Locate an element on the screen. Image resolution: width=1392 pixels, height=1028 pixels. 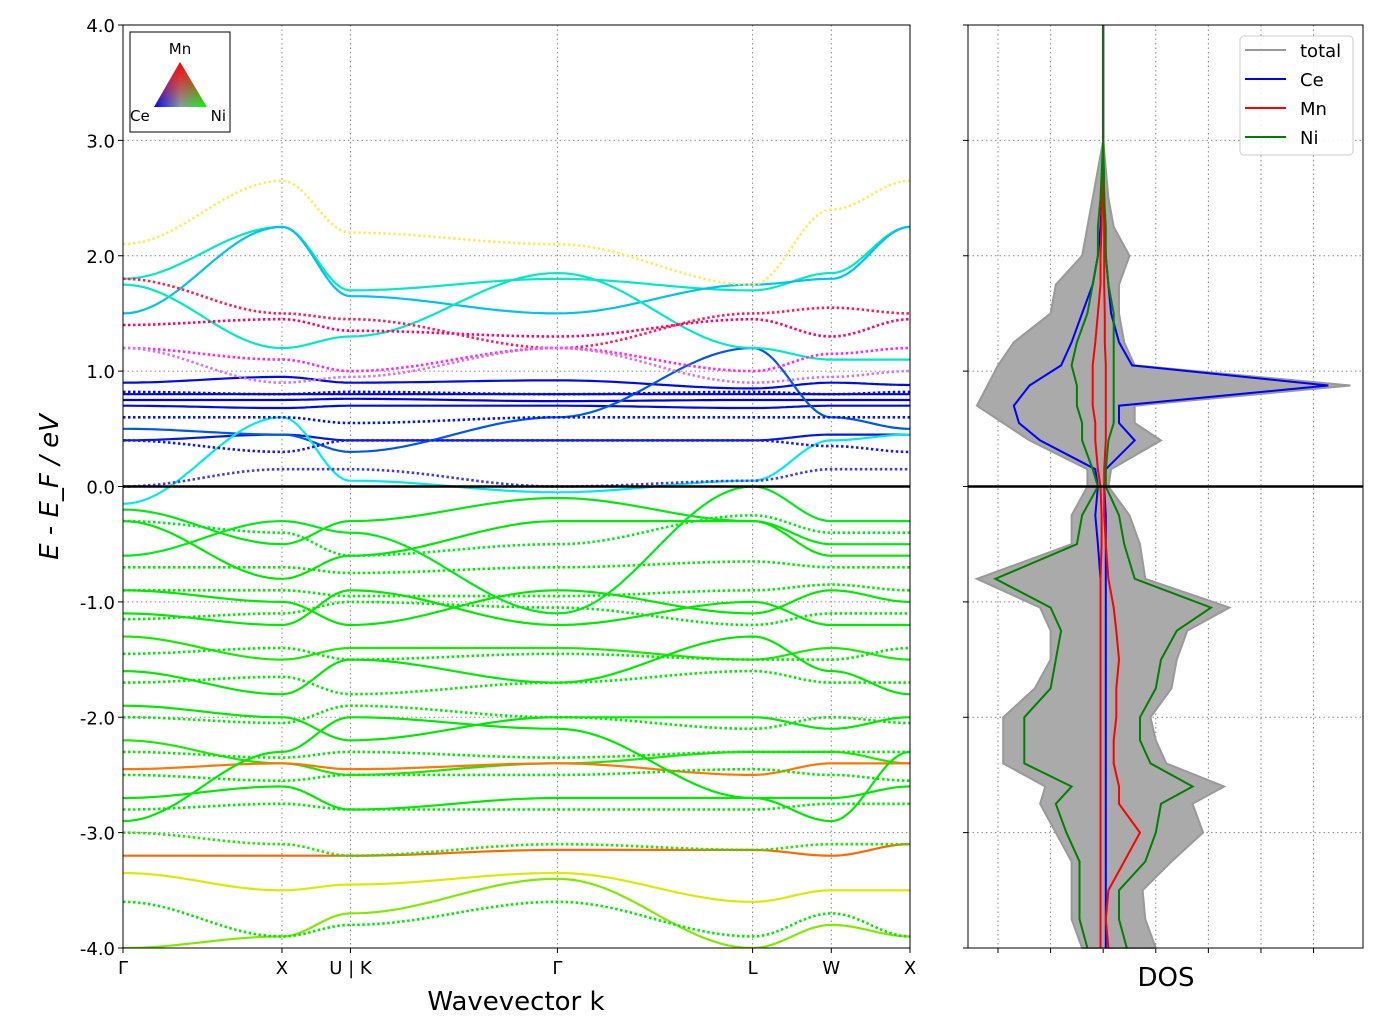
x-tick-label: U | K is located at coordinates (351, 968).